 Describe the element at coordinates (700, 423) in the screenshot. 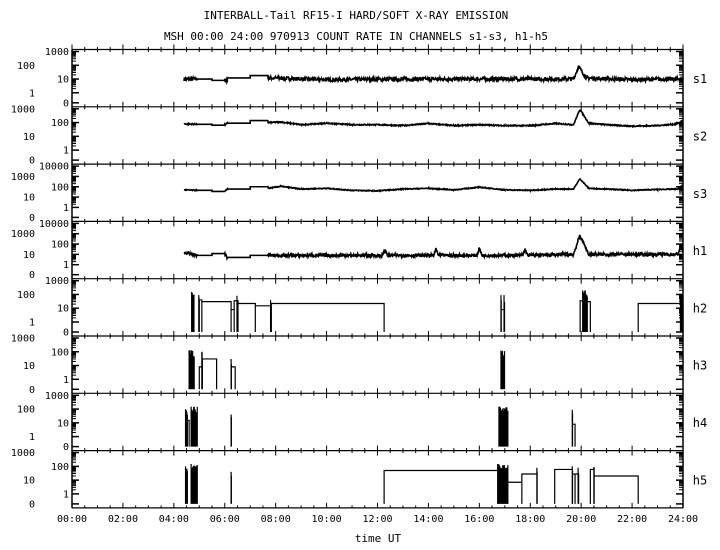

I see `channel-label-h4: h4` at that location.